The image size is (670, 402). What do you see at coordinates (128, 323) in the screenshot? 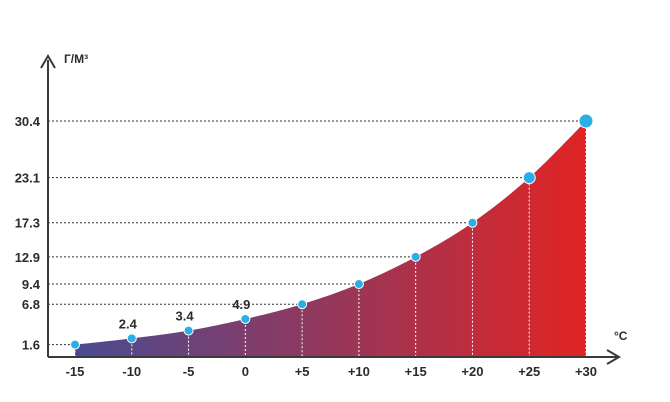
I see `point-value-label: 2.4` at bounding box center [128, 323].